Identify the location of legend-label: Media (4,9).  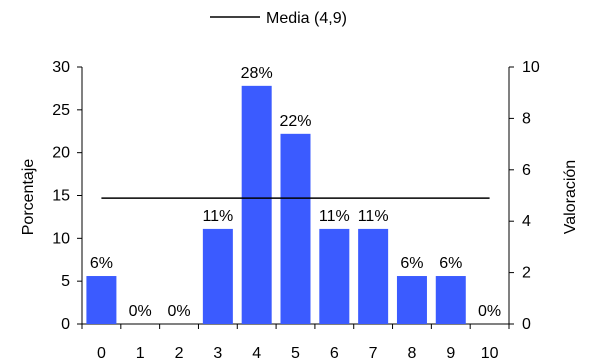
(306, 18).